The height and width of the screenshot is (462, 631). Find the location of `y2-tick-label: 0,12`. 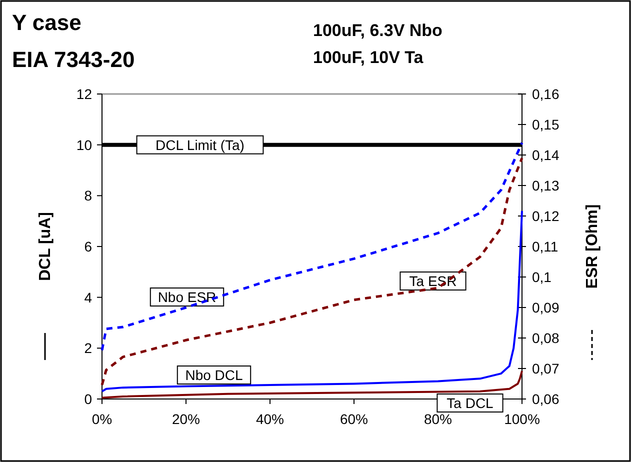

y2-tick-label: 0,12 is located at coordinates (546, 216).